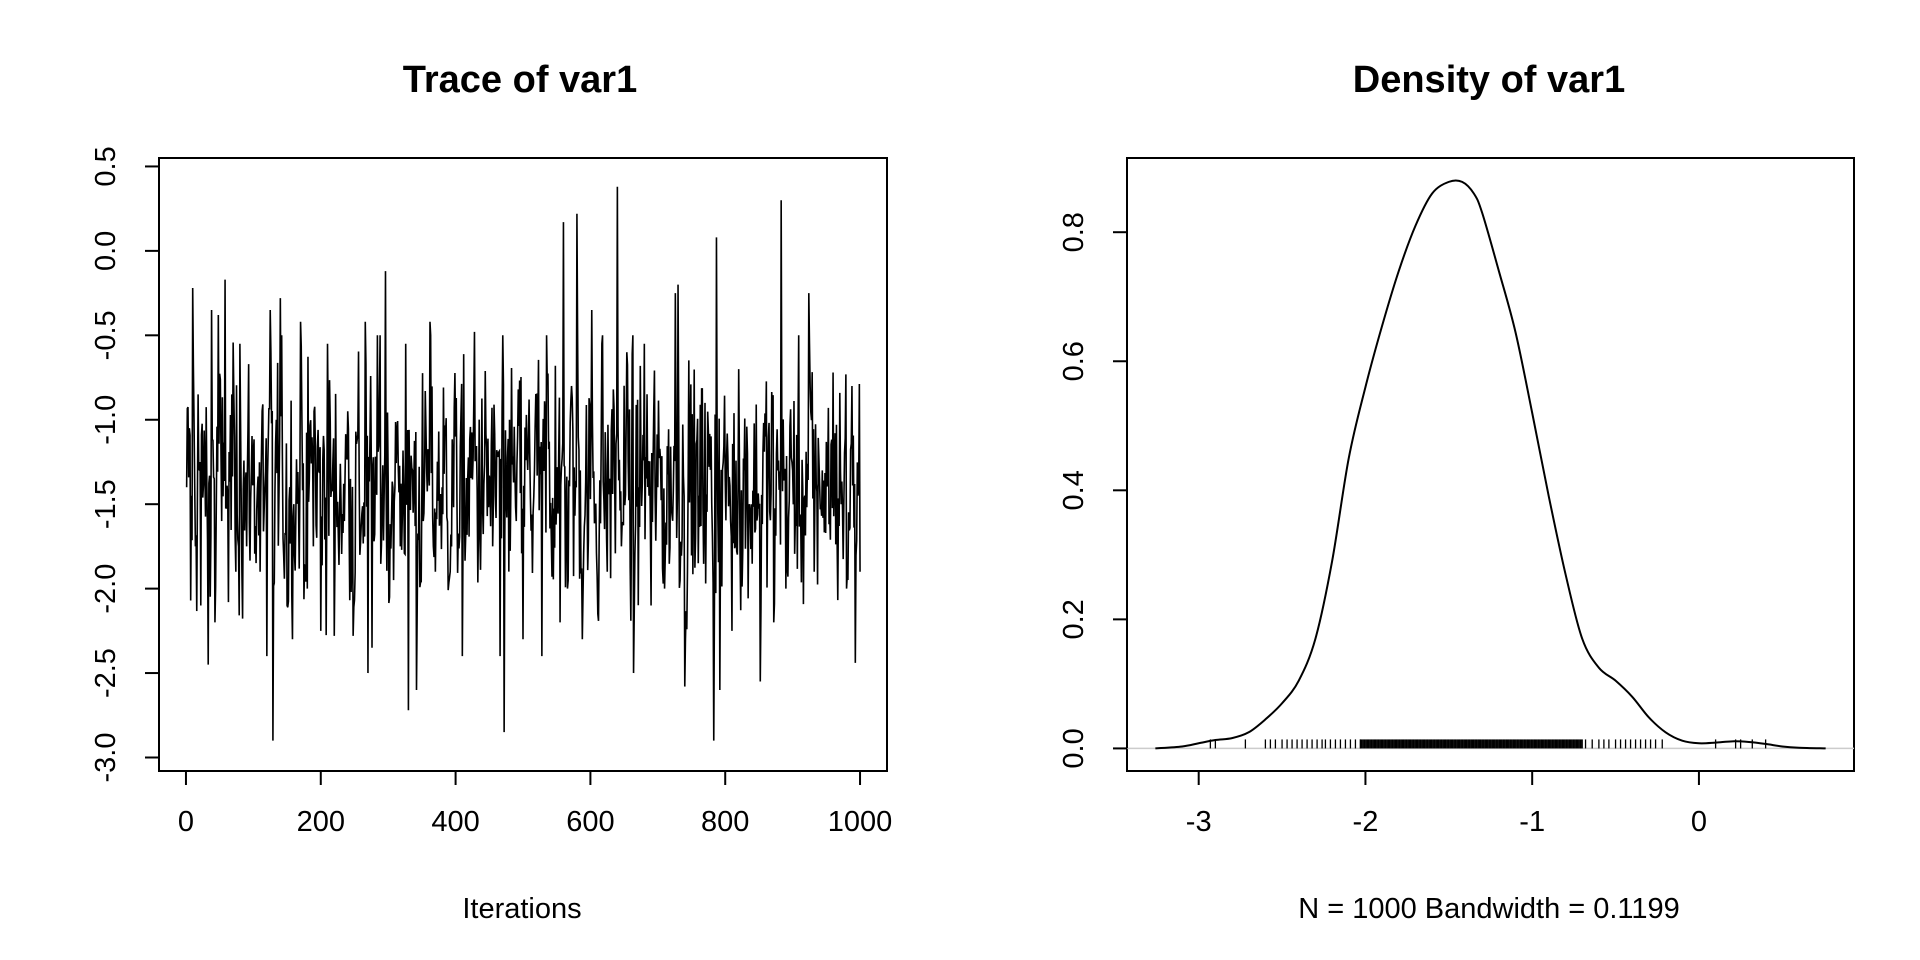  Describe the element at coordinates (1532, 822) in the screenshot. I see `density-x-tick-label: -1` at that location.